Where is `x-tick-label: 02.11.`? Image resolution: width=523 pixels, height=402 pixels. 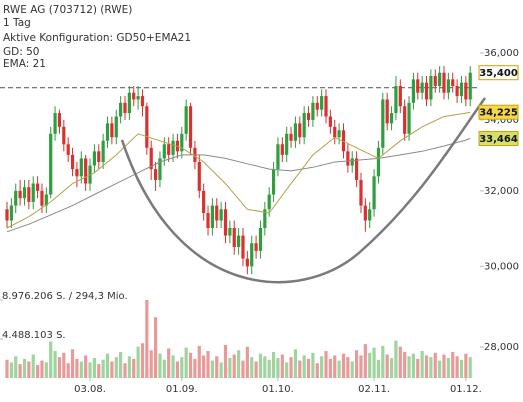 x-tick-label: 02.11. is located at coordinates (374, 389).